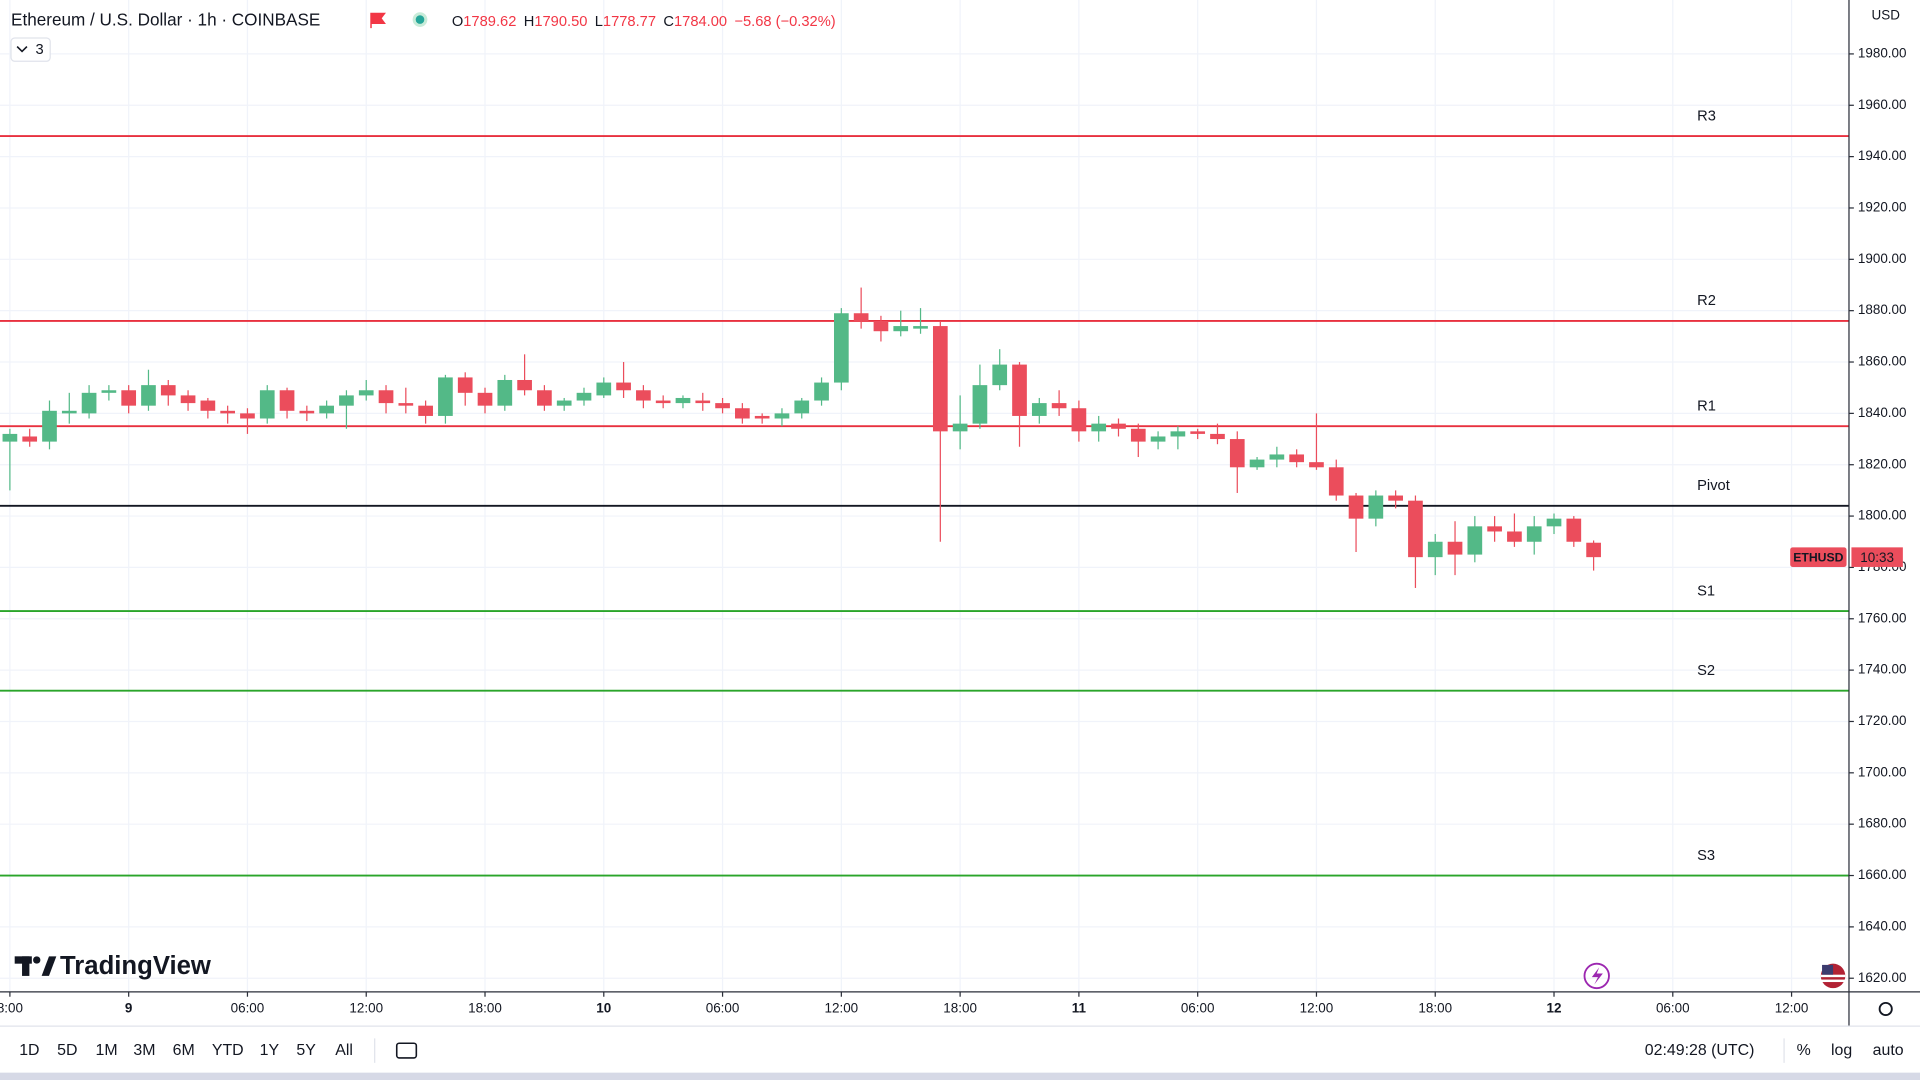 This screenshot has width=1920, height=1080. What do you see at coordinates (1706, 856) in the screenshot?
I see `pivot-label: S3` at bounding box center [1706, 856].